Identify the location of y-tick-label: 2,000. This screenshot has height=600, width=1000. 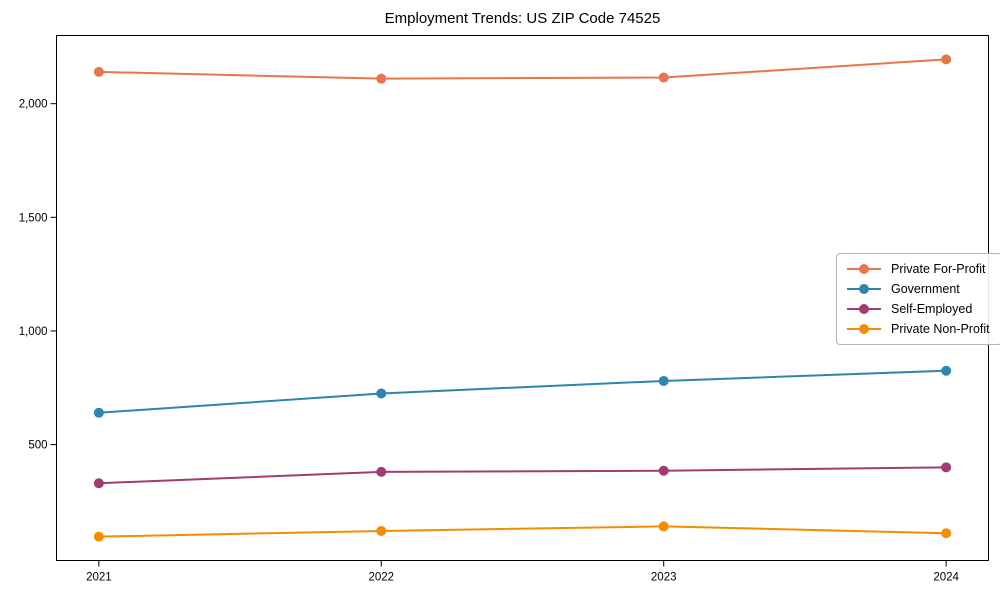
(33, 105).